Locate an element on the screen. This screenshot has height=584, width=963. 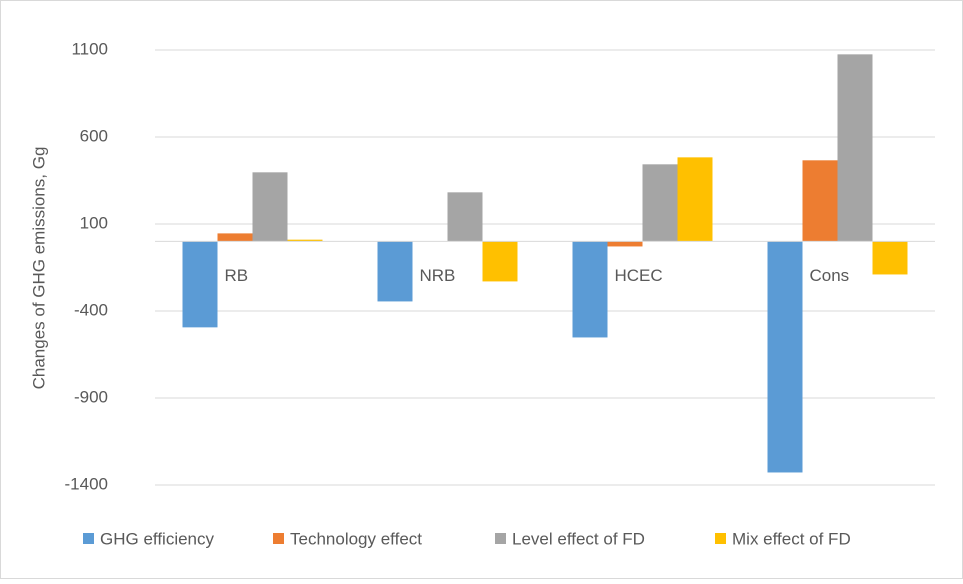
y-tick-label: 1100 is located at coordinates (89, 48).